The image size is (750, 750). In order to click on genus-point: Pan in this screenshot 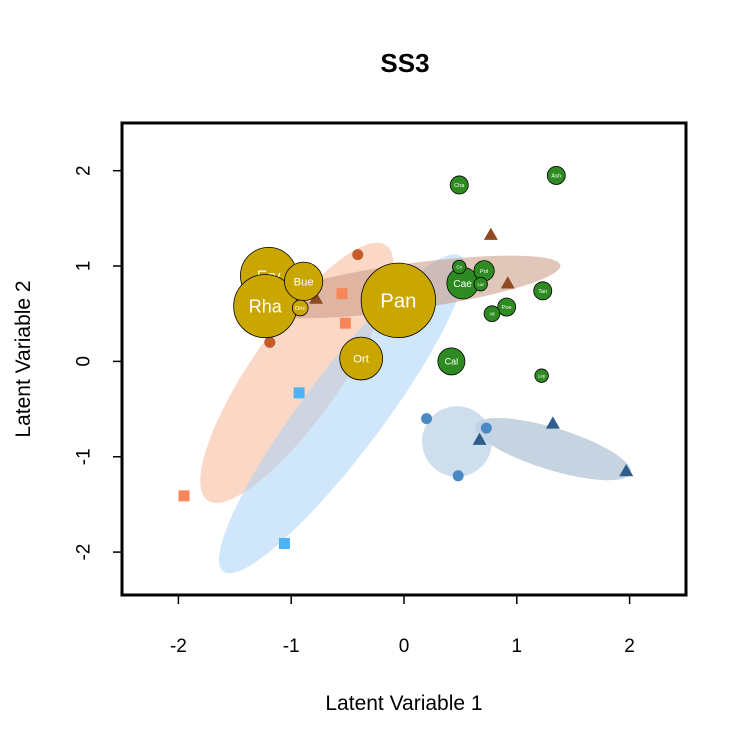, I will do `click(398, 300)`.